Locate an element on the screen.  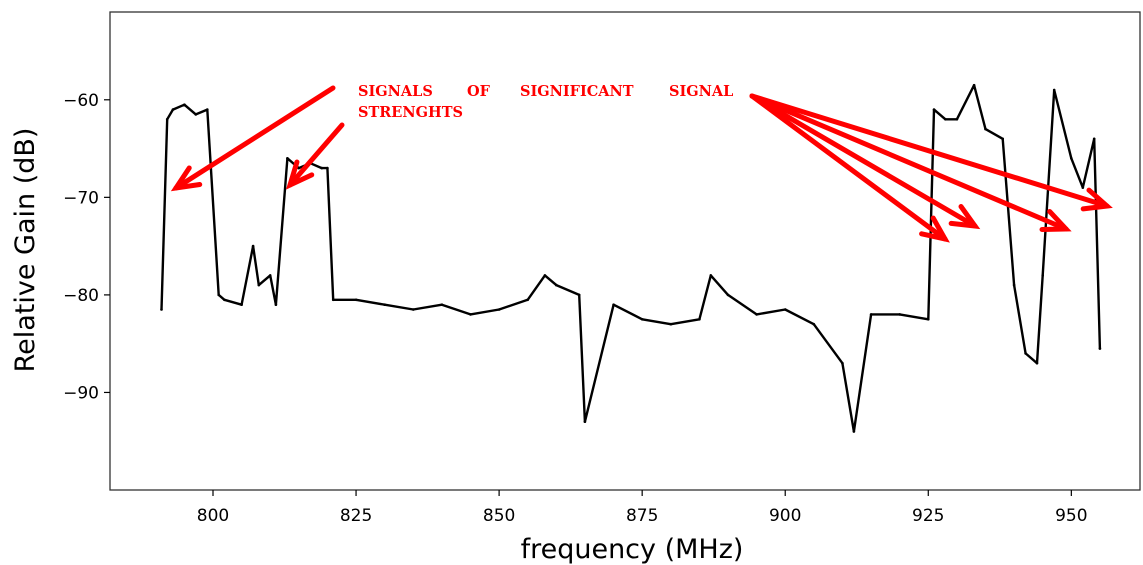
arrow-right-2-head is located at coordinates (964, 217).